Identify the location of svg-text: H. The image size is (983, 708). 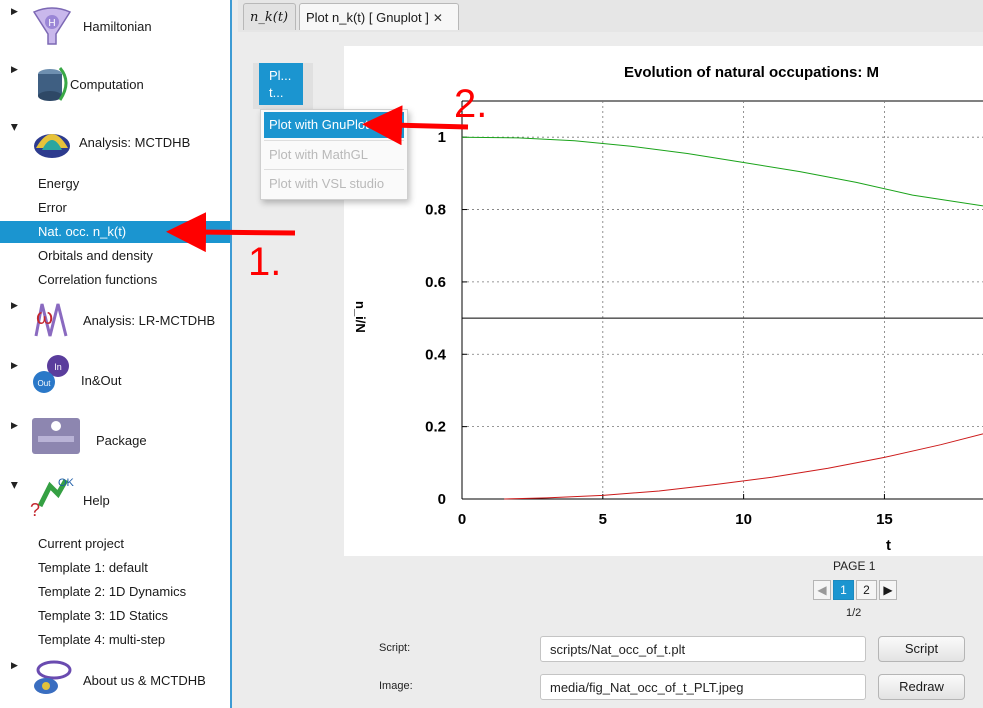
(51, 23).